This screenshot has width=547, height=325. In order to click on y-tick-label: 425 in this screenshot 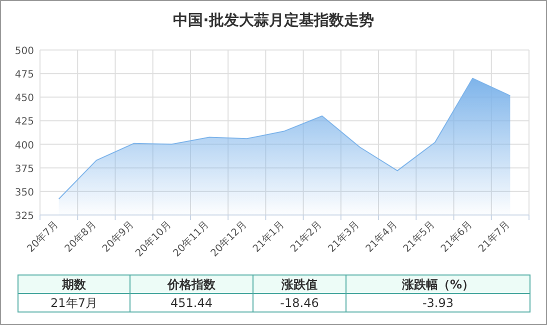, I will do `click(24, 122)`.